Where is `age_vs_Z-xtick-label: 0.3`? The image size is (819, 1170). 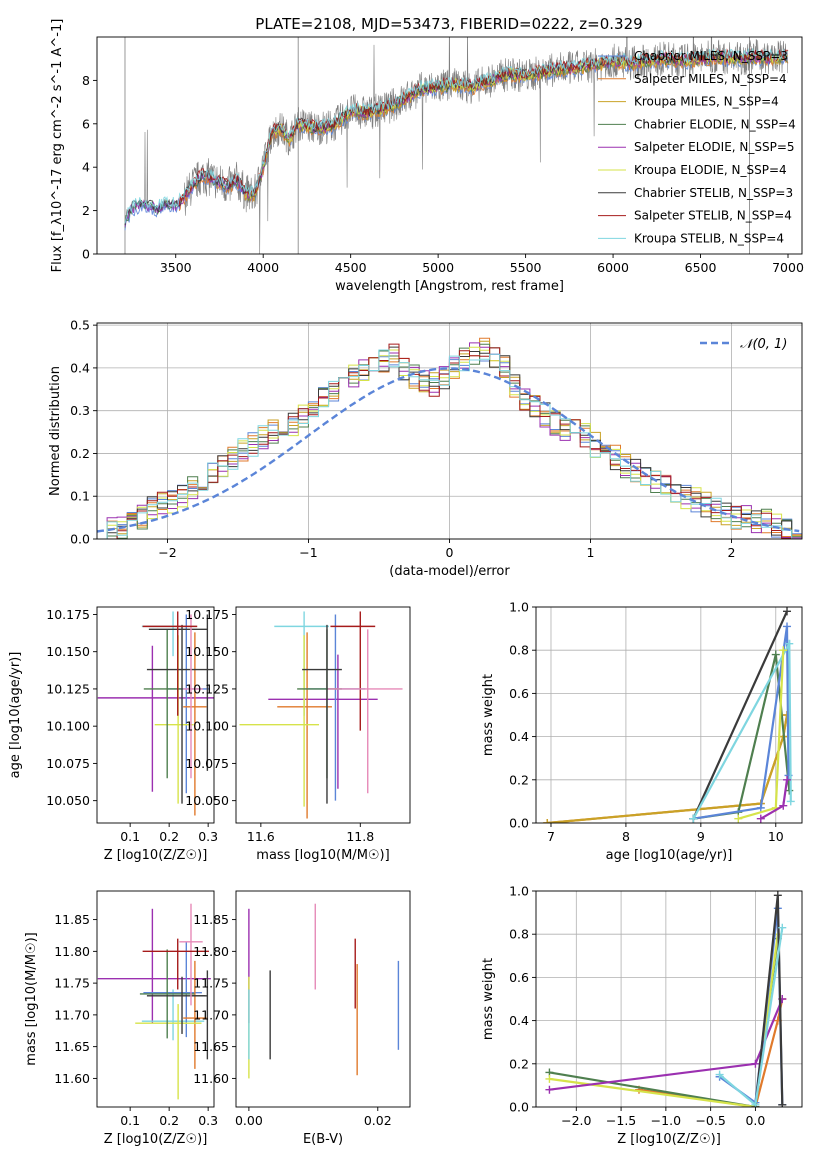
age_vs_Z-xtick-label: 0.3 is located at coordinates (208, 836).